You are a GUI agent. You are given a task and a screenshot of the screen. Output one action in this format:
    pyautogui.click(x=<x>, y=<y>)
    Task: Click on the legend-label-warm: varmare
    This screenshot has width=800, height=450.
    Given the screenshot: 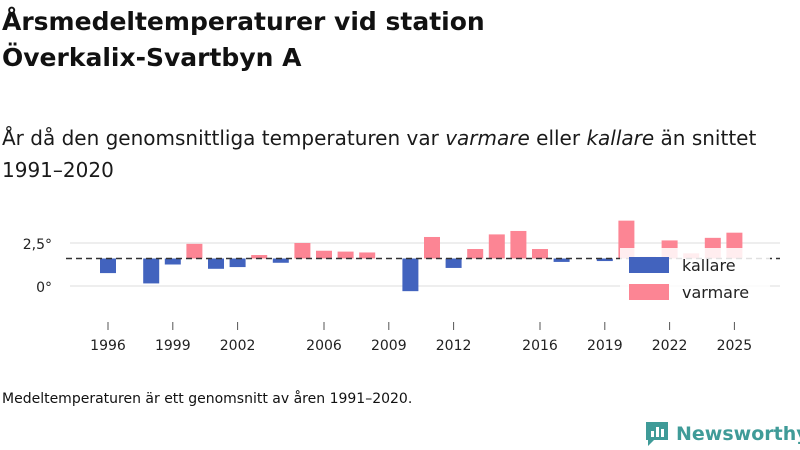 What is the action you would take?
    pyautogui.click(x=715, y=292)
    